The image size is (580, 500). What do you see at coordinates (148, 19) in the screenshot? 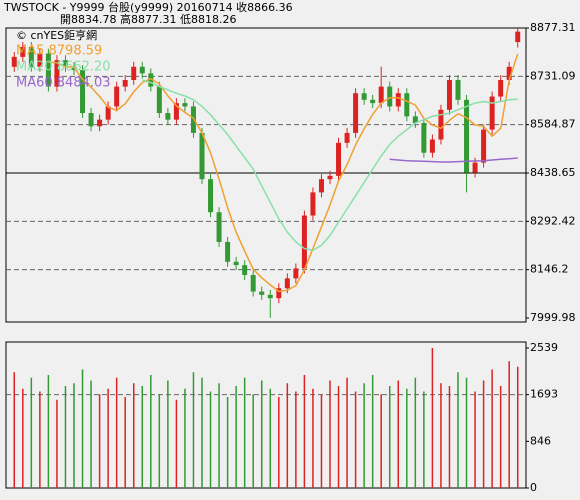
I see `header-line2: 開8834.78 高8877.31 低8818.26` at bounding box center [148, 19].